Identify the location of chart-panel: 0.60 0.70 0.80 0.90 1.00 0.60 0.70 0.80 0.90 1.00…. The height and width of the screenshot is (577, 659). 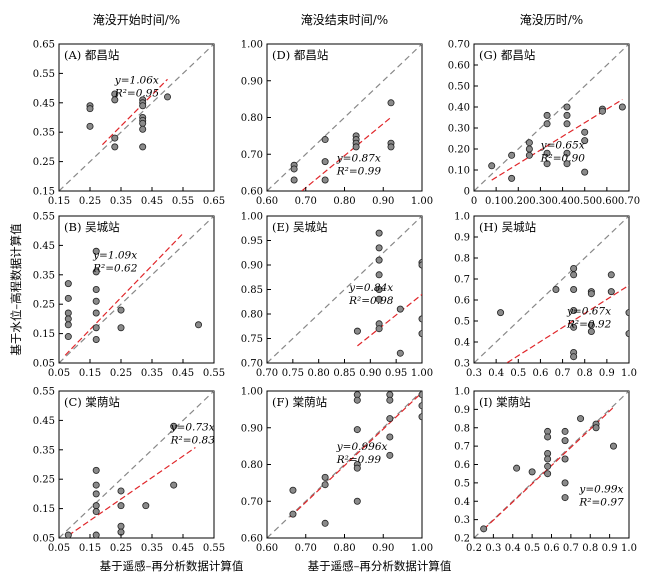
(337, 471).